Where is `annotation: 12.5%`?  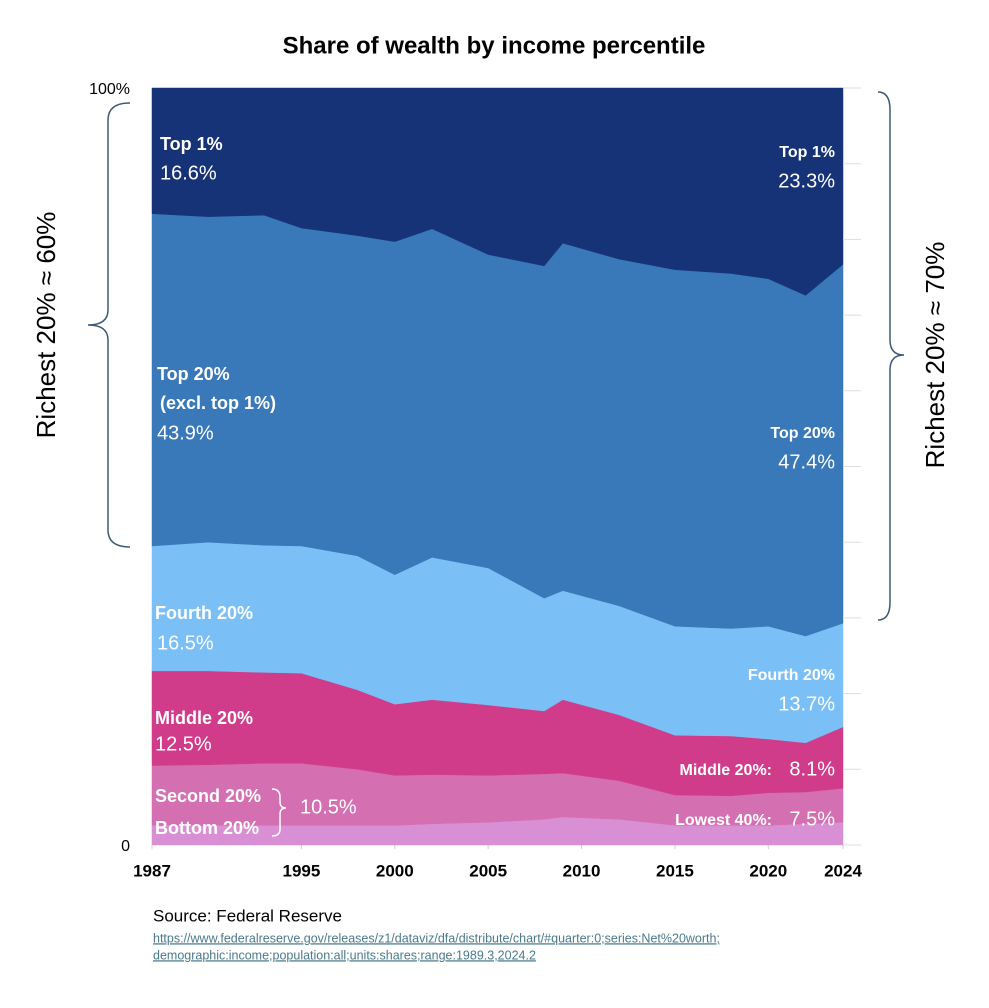
annotation: 12.5% is located at coordinates (183, 744).